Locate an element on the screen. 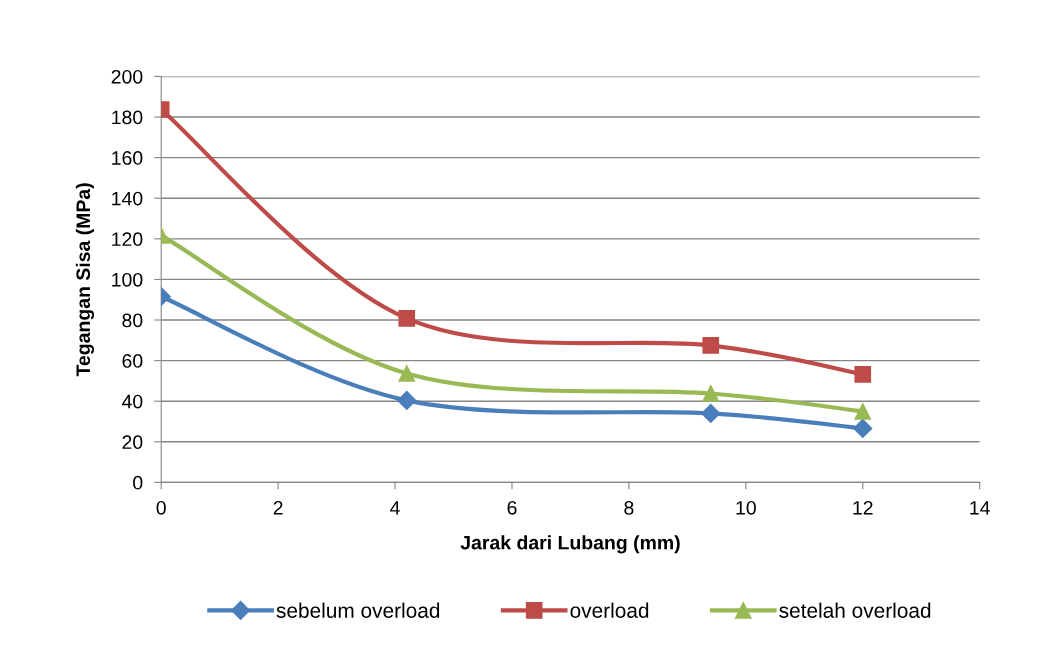  legend-label: setelah overload is located at coordinates (855, 610).